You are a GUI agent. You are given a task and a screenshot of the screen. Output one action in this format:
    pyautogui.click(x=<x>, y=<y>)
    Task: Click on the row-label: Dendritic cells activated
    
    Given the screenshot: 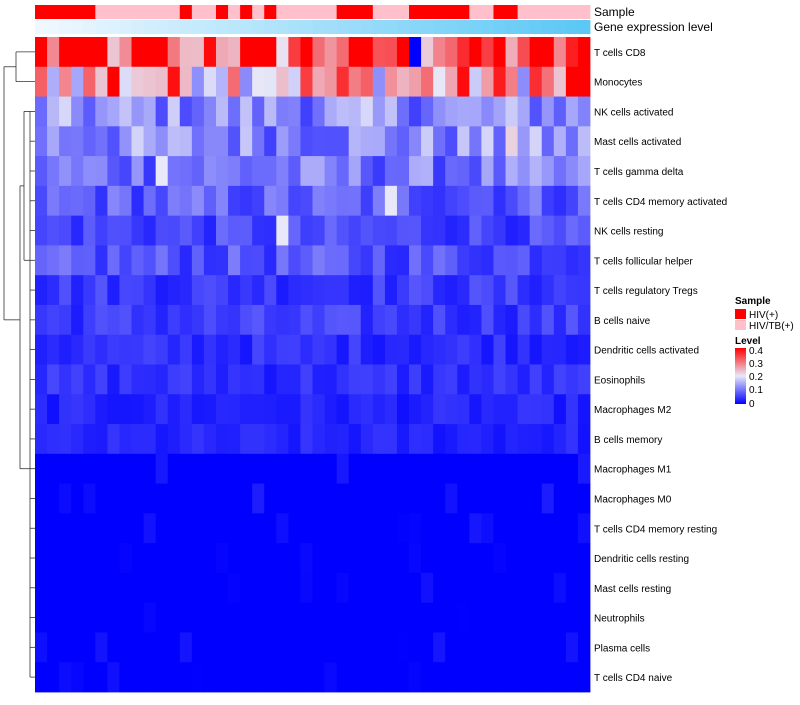 What is the action you would take?
    pyautogui.click(x=646, y=351)
    